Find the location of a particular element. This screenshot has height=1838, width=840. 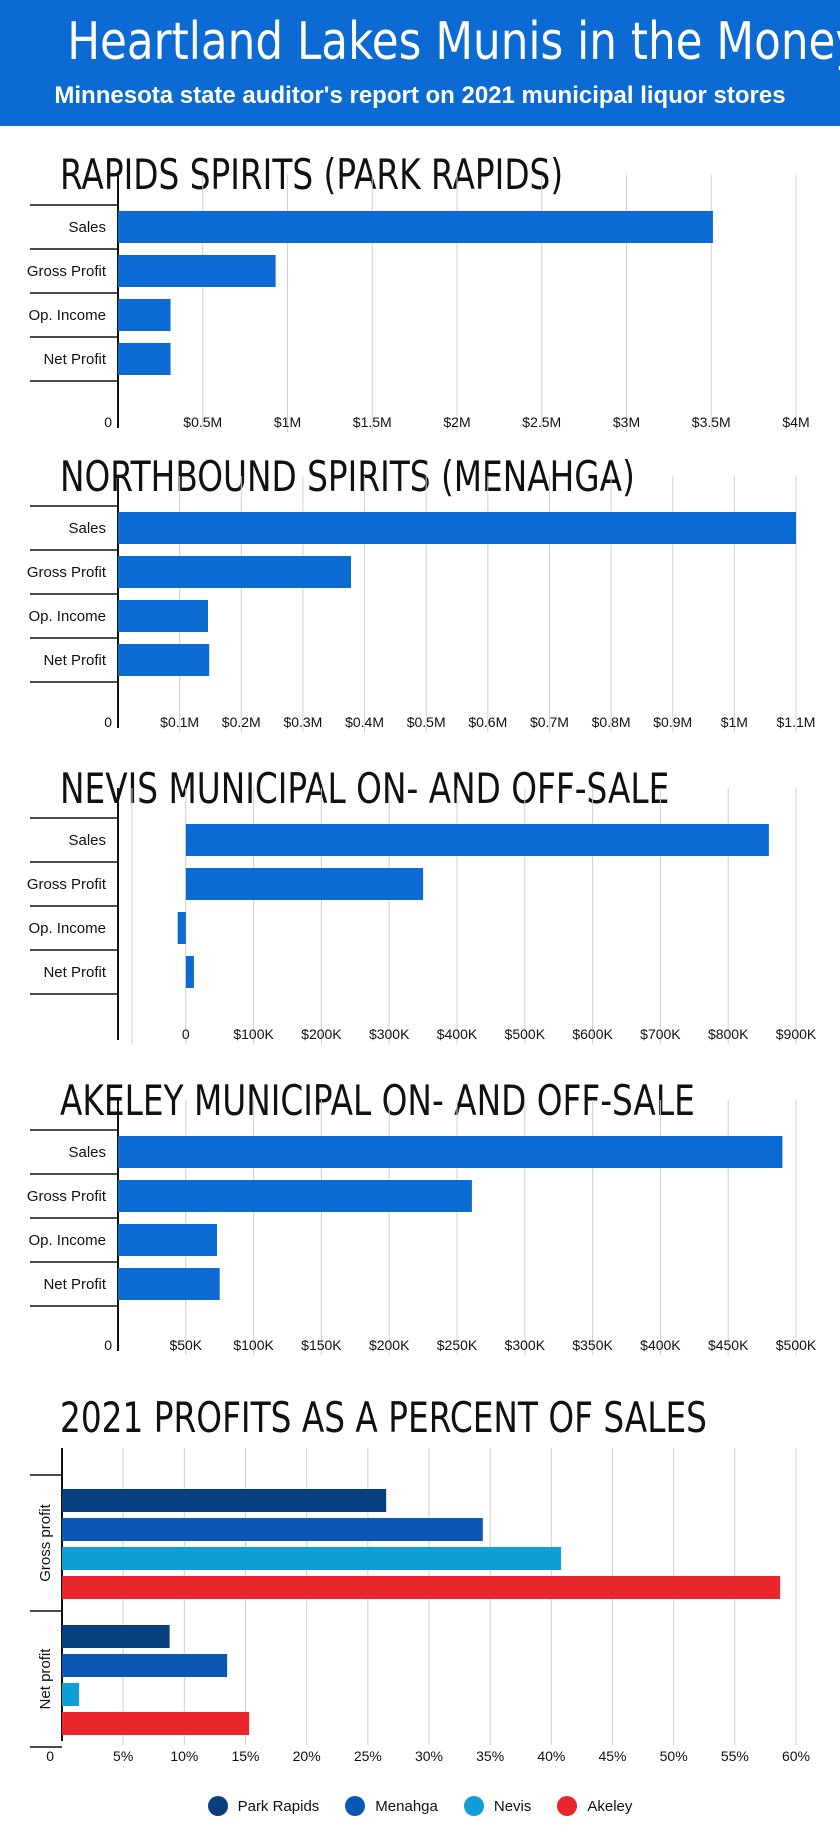

tick-label: 50% is located at coordinates (674, 1756).